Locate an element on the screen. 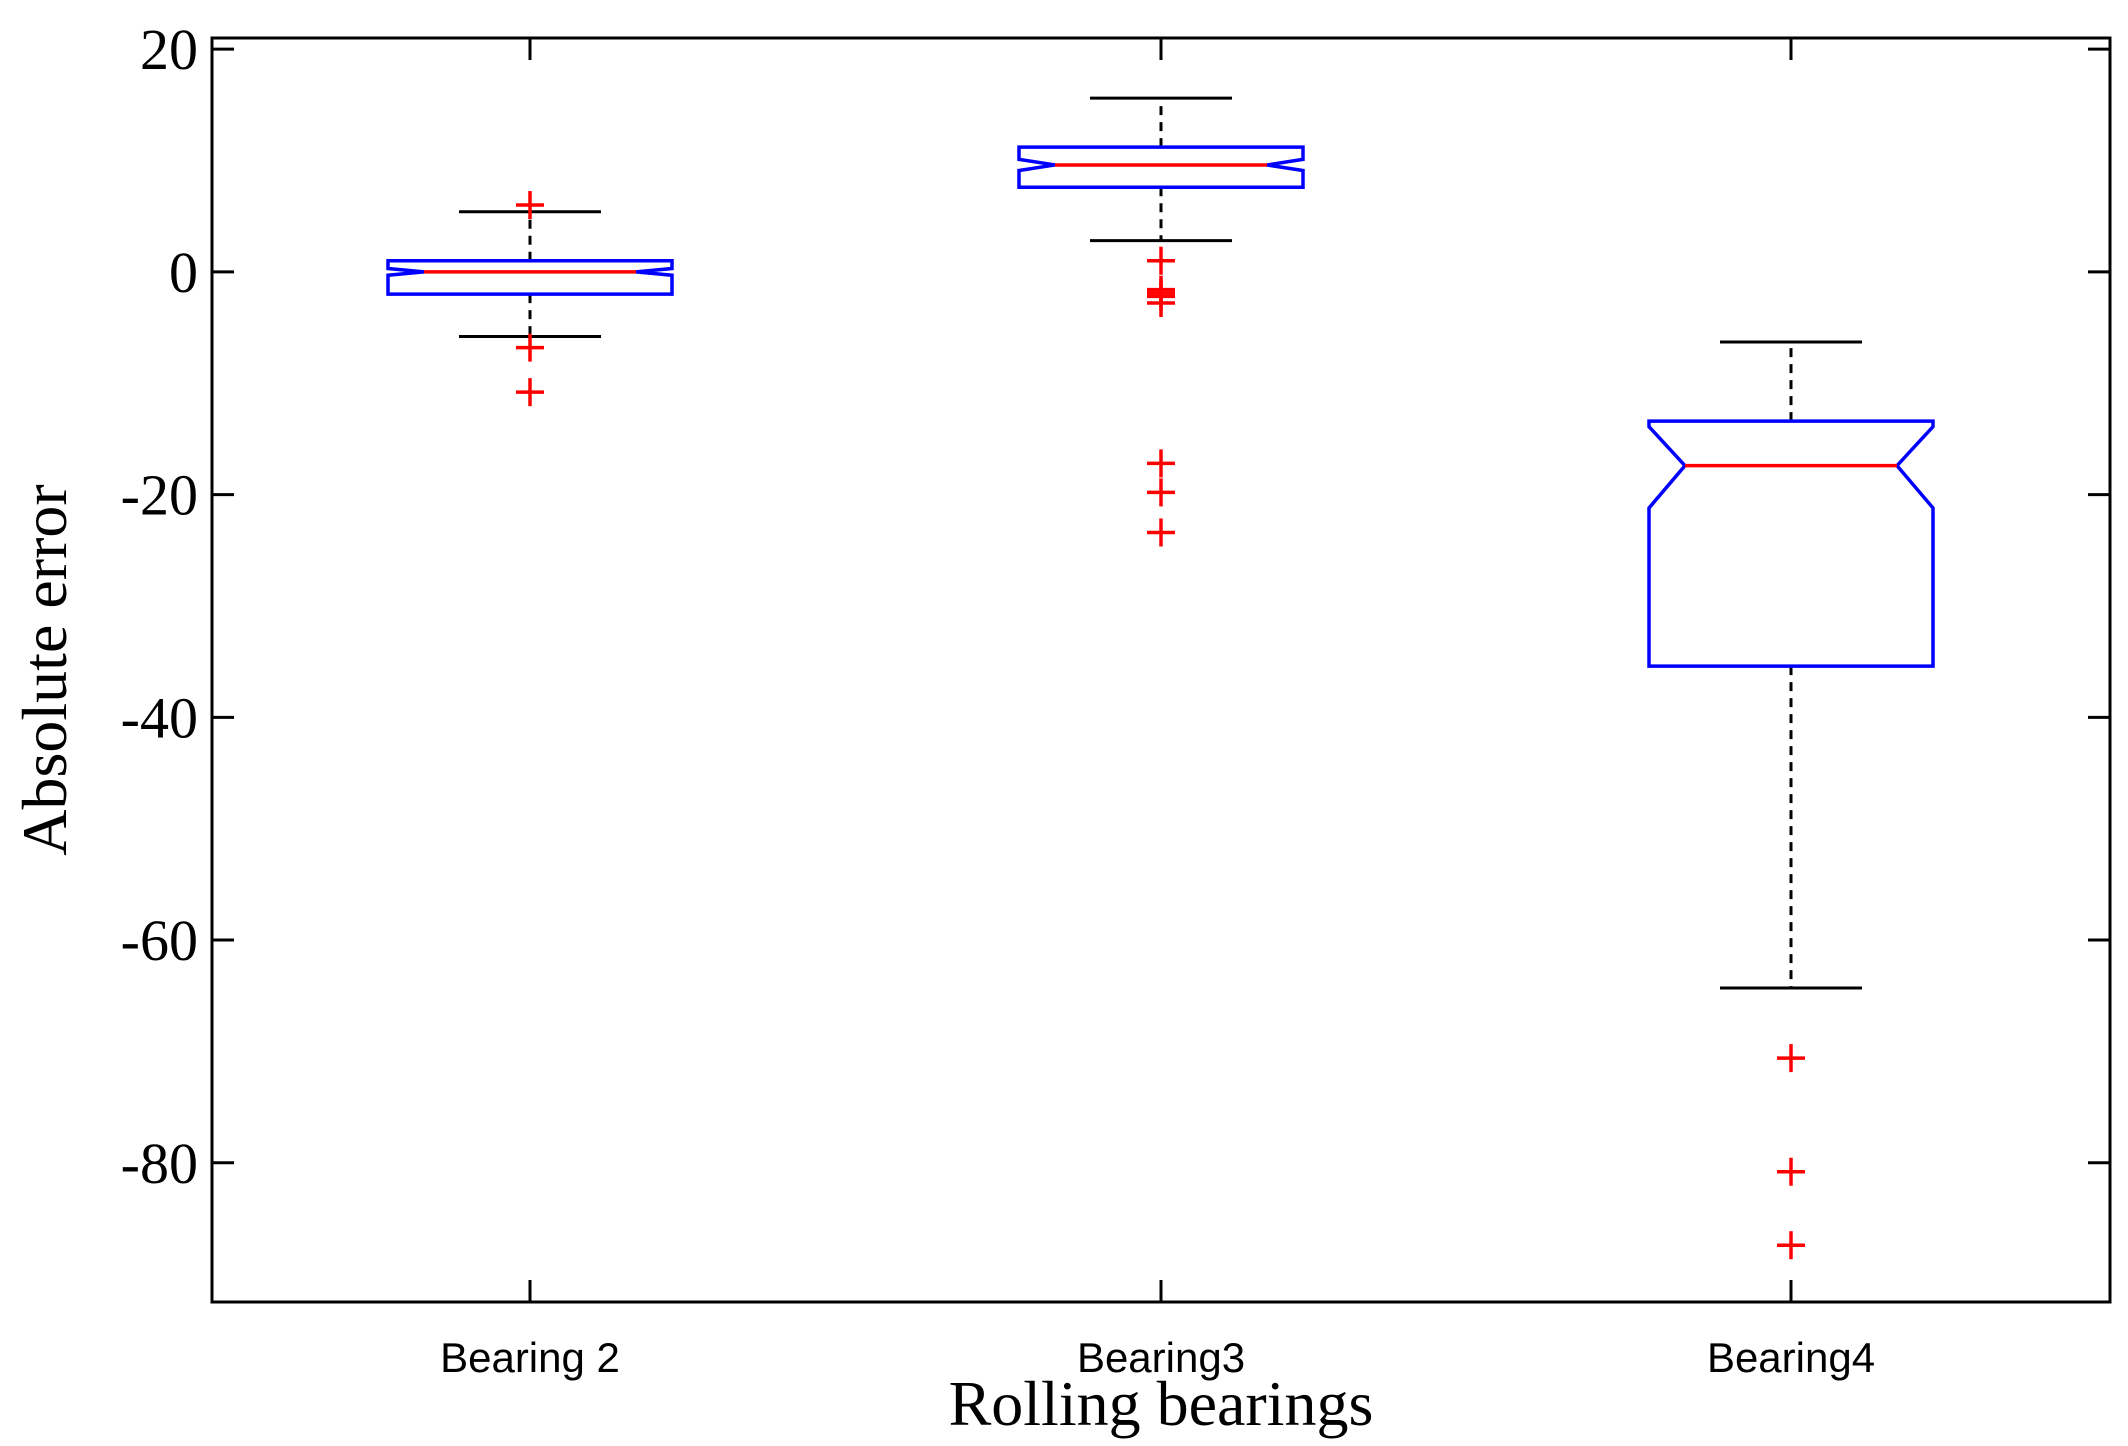 Image resolution: width=2128 pixels, height=1446 pixels. y-axis-title: Absolute error is located at coordinates (44, 669).